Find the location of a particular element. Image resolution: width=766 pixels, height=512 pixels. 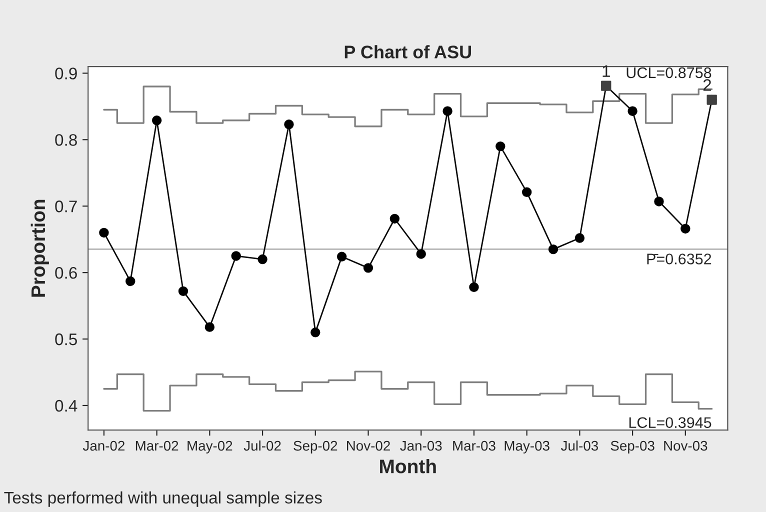

series-label: LCL=0.3945 is located at coordinates (670, 422).